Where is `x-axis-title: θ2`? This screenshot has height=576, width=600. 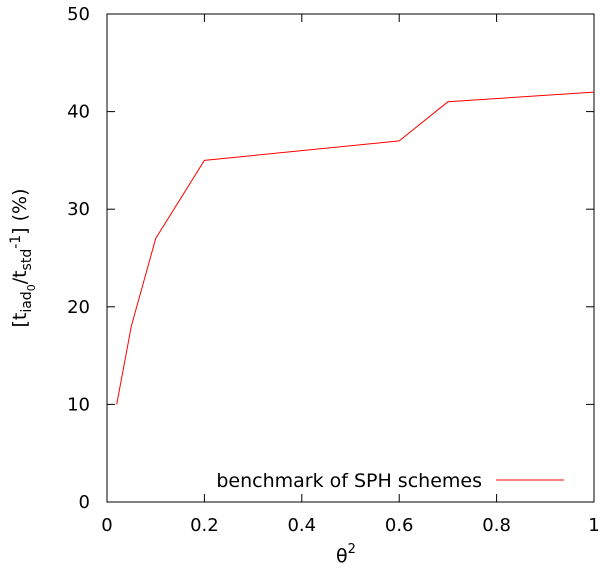
x-axis-title: θ2 is located at coordinates (346, 554).